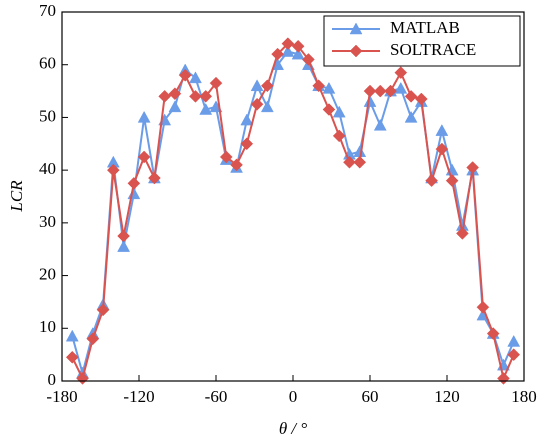 This screenshot has height=446, width=550. What do you see at coordinates (433, 49) in the screenshot?
I see `legend-label: SOLTRACE` at bounding box center [433, 49].